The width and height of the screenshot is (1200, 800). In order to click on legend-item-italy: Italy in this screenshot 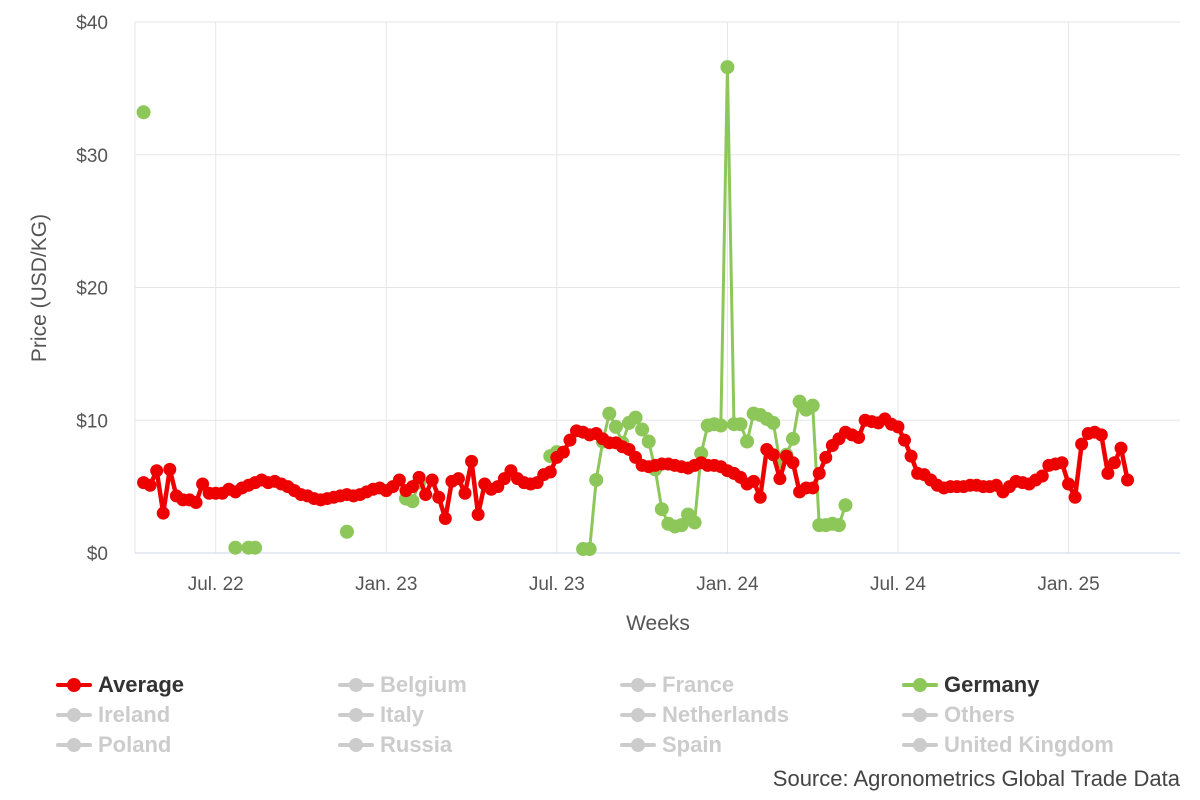, I will do `click(380, 715)`.